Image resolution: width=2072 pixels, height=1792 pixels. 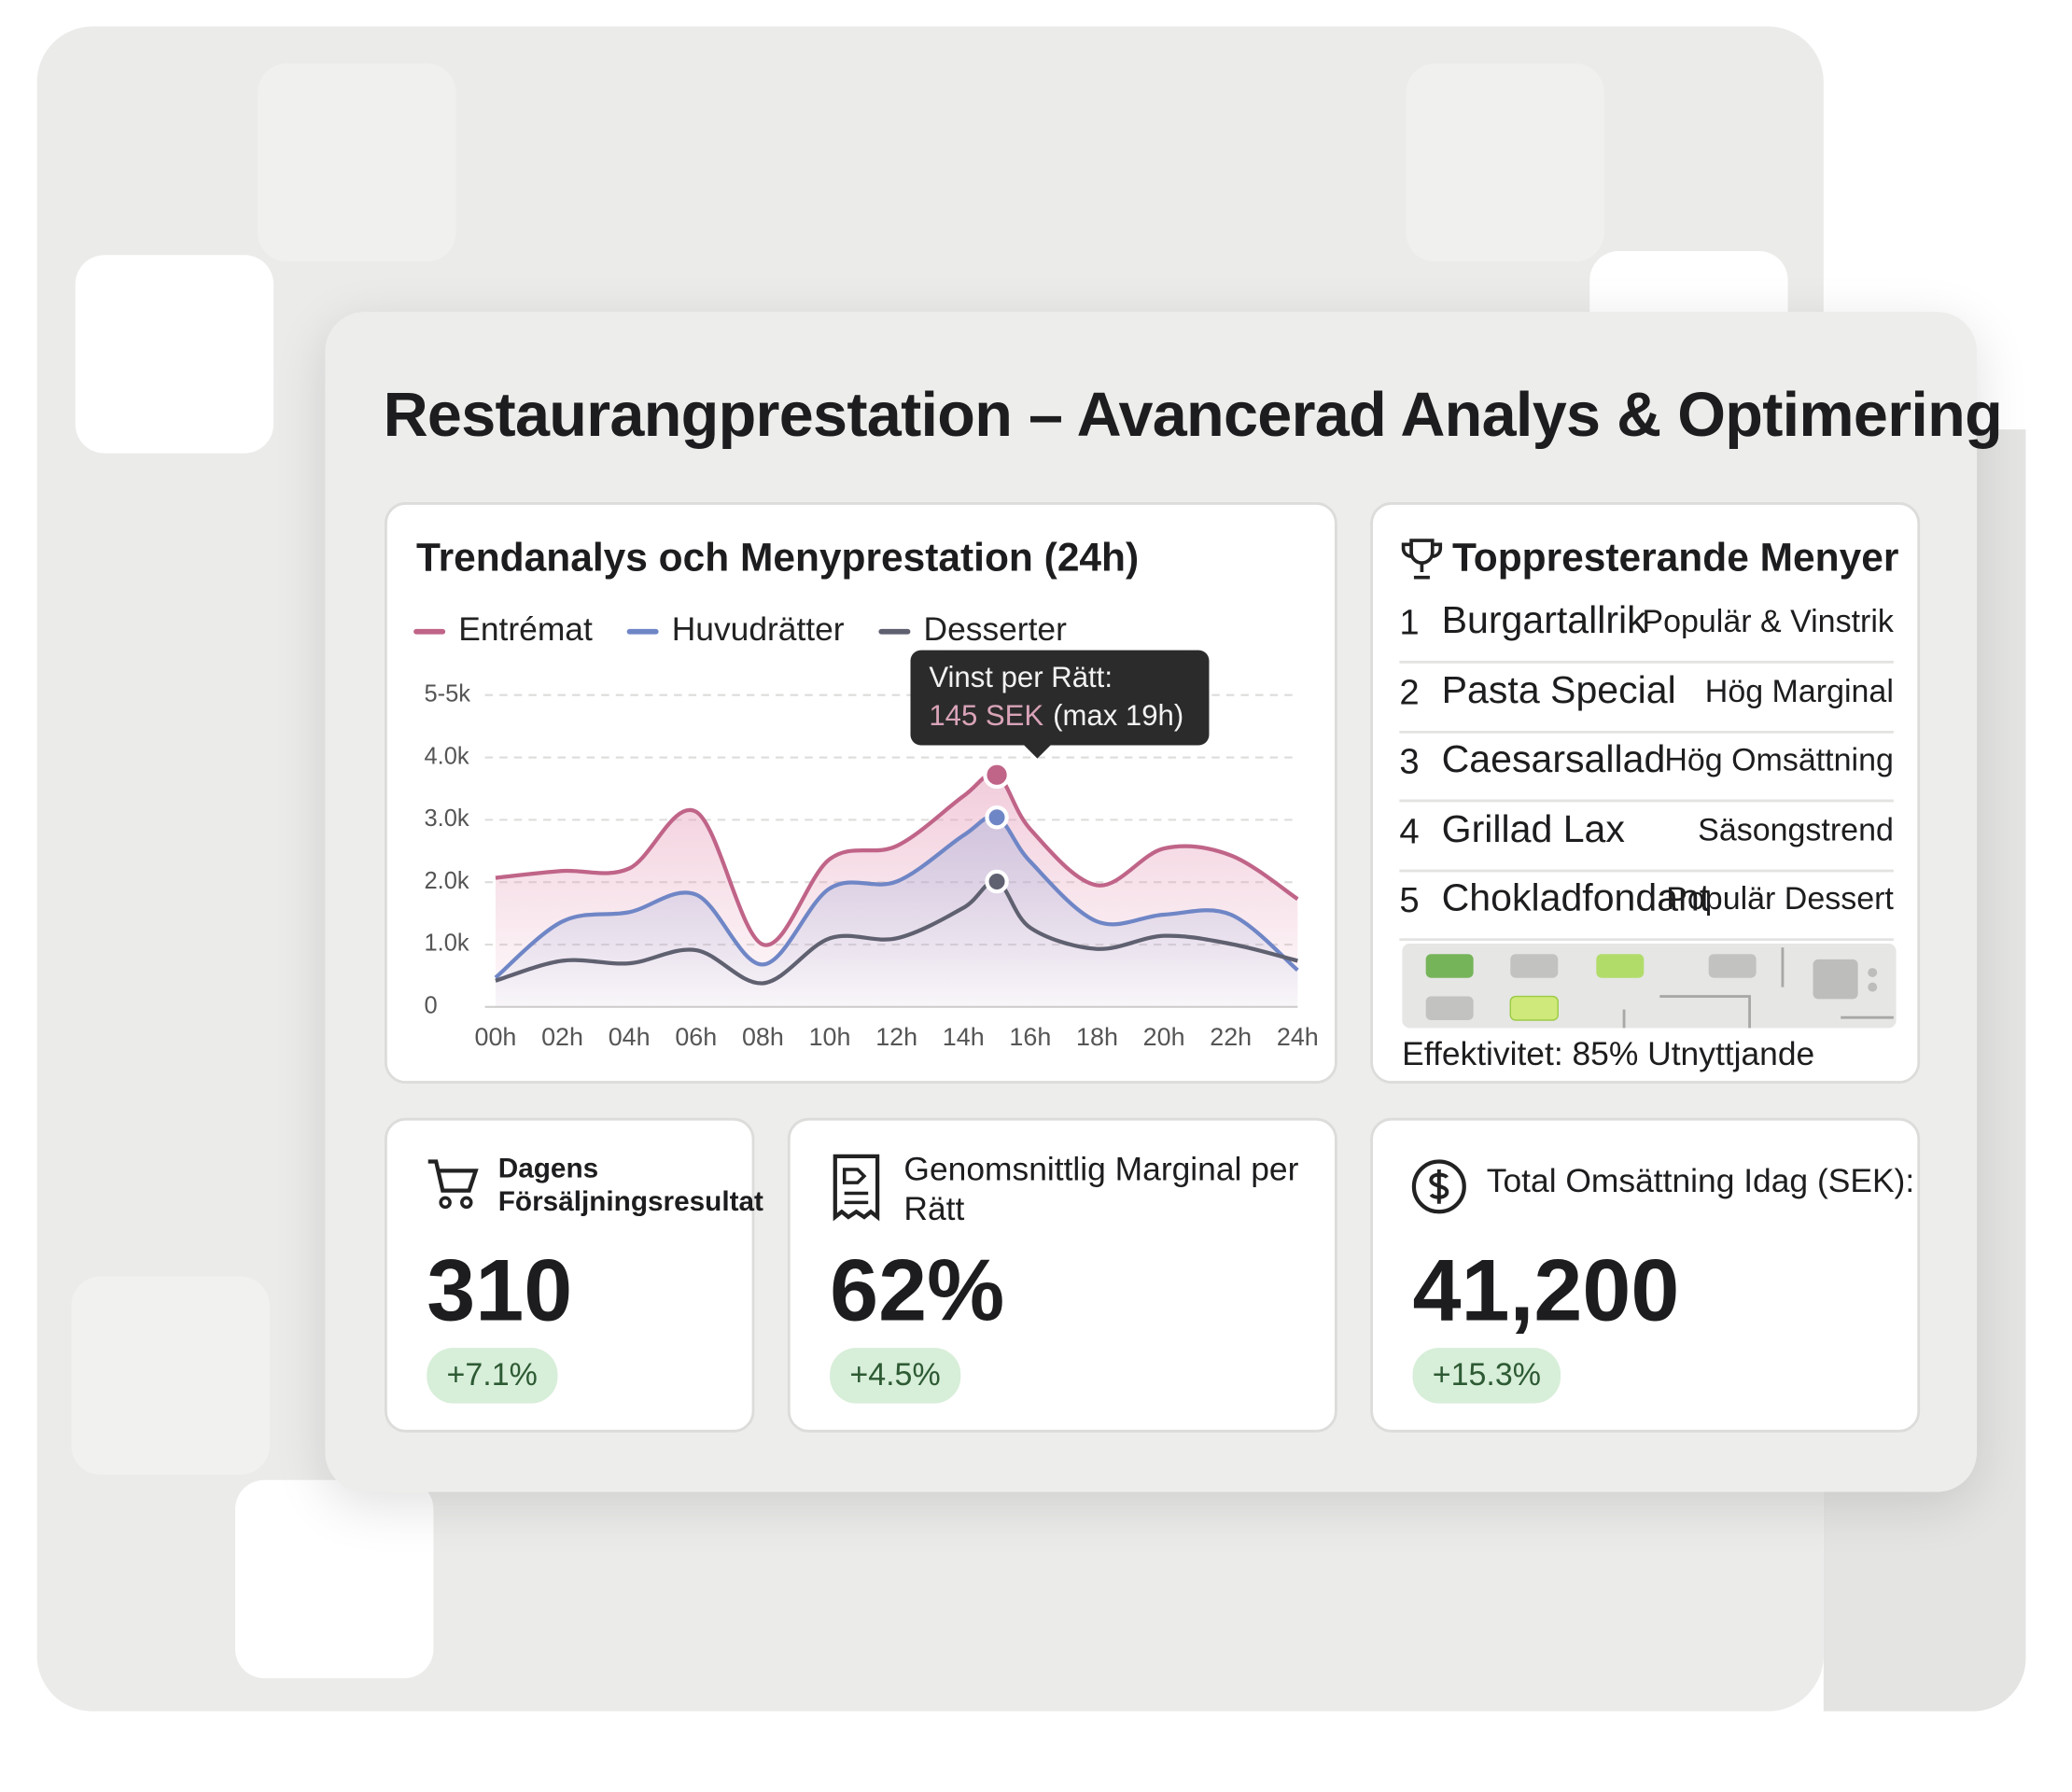 I want to click on menu-name: Pasta Special, so click(x=1558, y=690).